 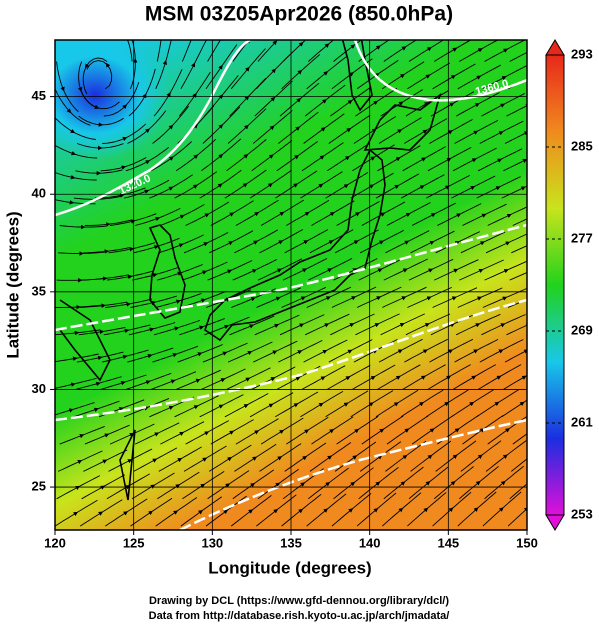 What do you see at coordinates (582, 53) in the screenshot?
I see `colorbar-tick-label: 293` at bounding box center [582, 53].